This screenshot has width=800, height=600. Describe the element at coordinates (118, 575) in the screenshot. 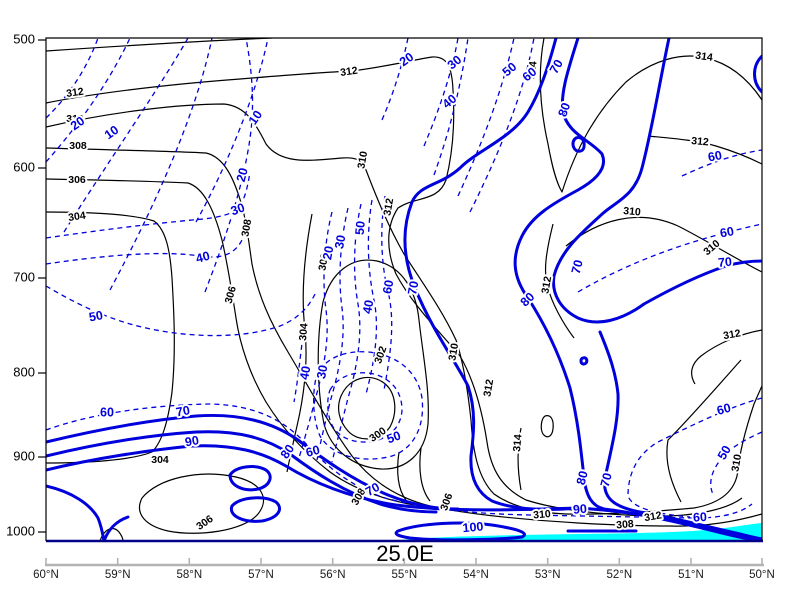

I see `x-axis-tick-label: 59°N` at that location.